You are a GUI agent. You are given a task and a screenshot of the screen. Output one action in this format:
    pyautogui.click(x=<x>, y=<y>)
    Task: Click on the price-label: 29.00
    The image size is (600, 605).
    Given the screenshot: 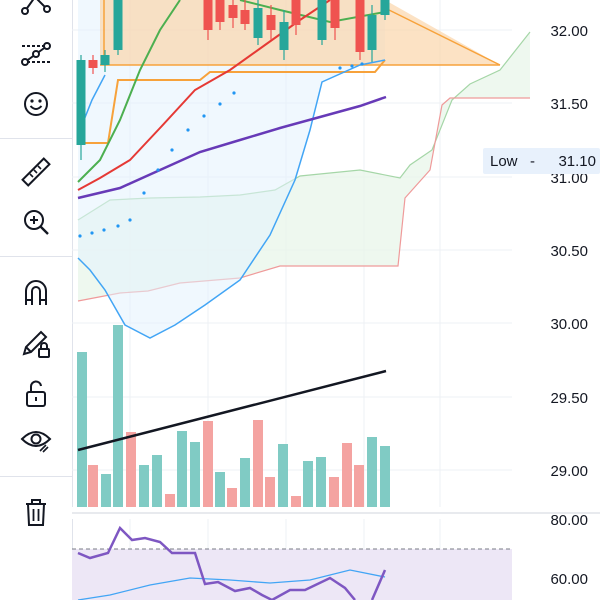 What is the action you would take?
    pyautogui.click(x=569, y=471)
    